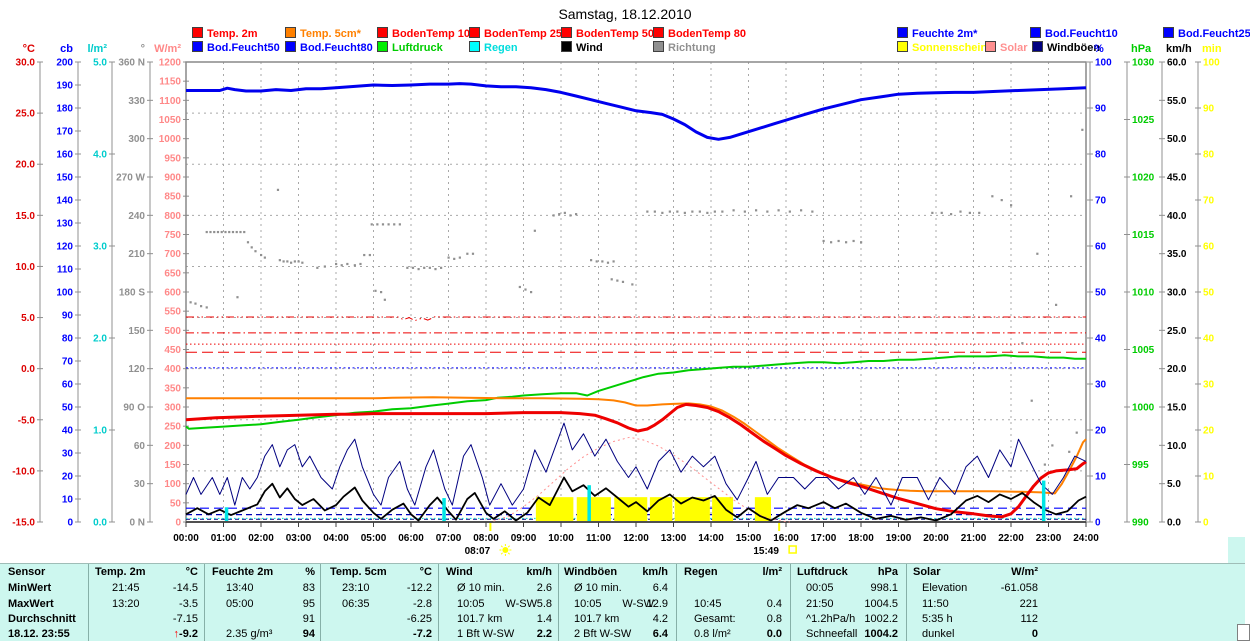 This screenshot has width=1250, height=641. I want to click on legend-item-solar: Solar, so click(1006, 47).